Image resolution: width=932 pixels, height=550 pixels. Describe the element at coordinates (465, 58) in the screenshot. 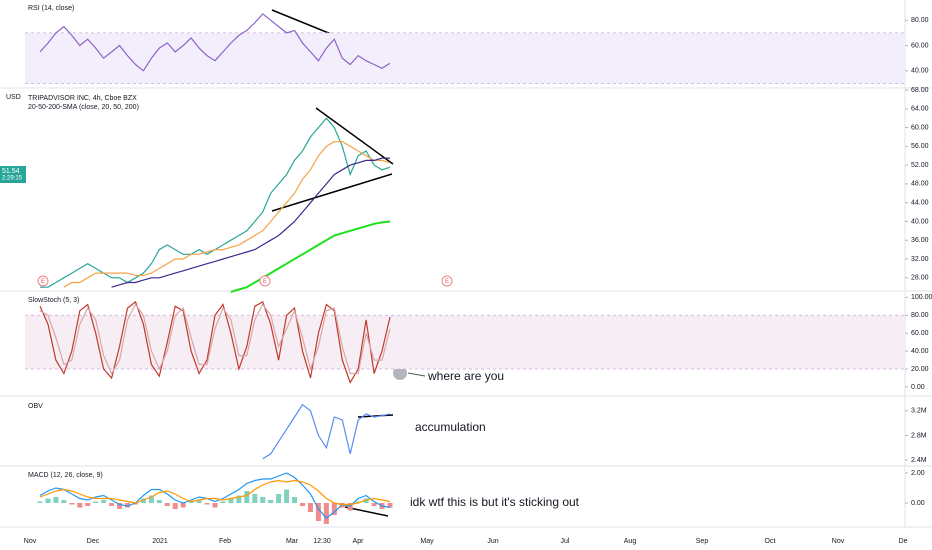

I see `band` at that location.